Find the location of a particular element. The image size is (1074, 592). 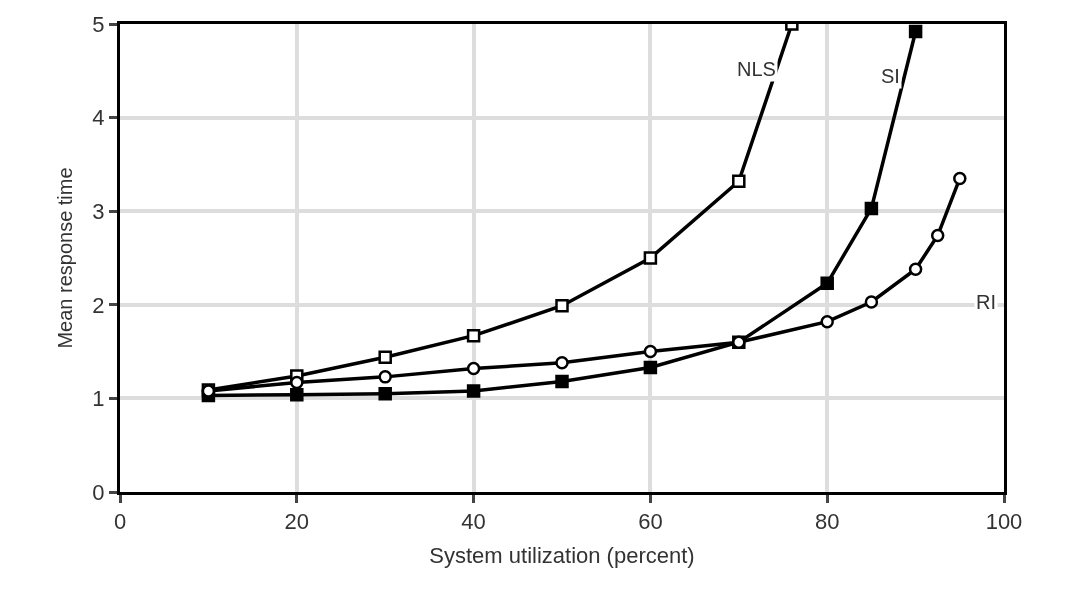

y-tick-label: 0 is located at coordinates (98, 492).